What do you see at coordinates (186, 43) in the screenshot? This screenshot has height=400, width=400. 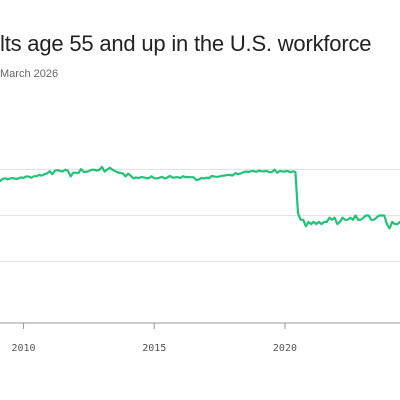 I see `chart-title: lts age 55 and up in the U.S. workforce` at bounding box center [186, 43].